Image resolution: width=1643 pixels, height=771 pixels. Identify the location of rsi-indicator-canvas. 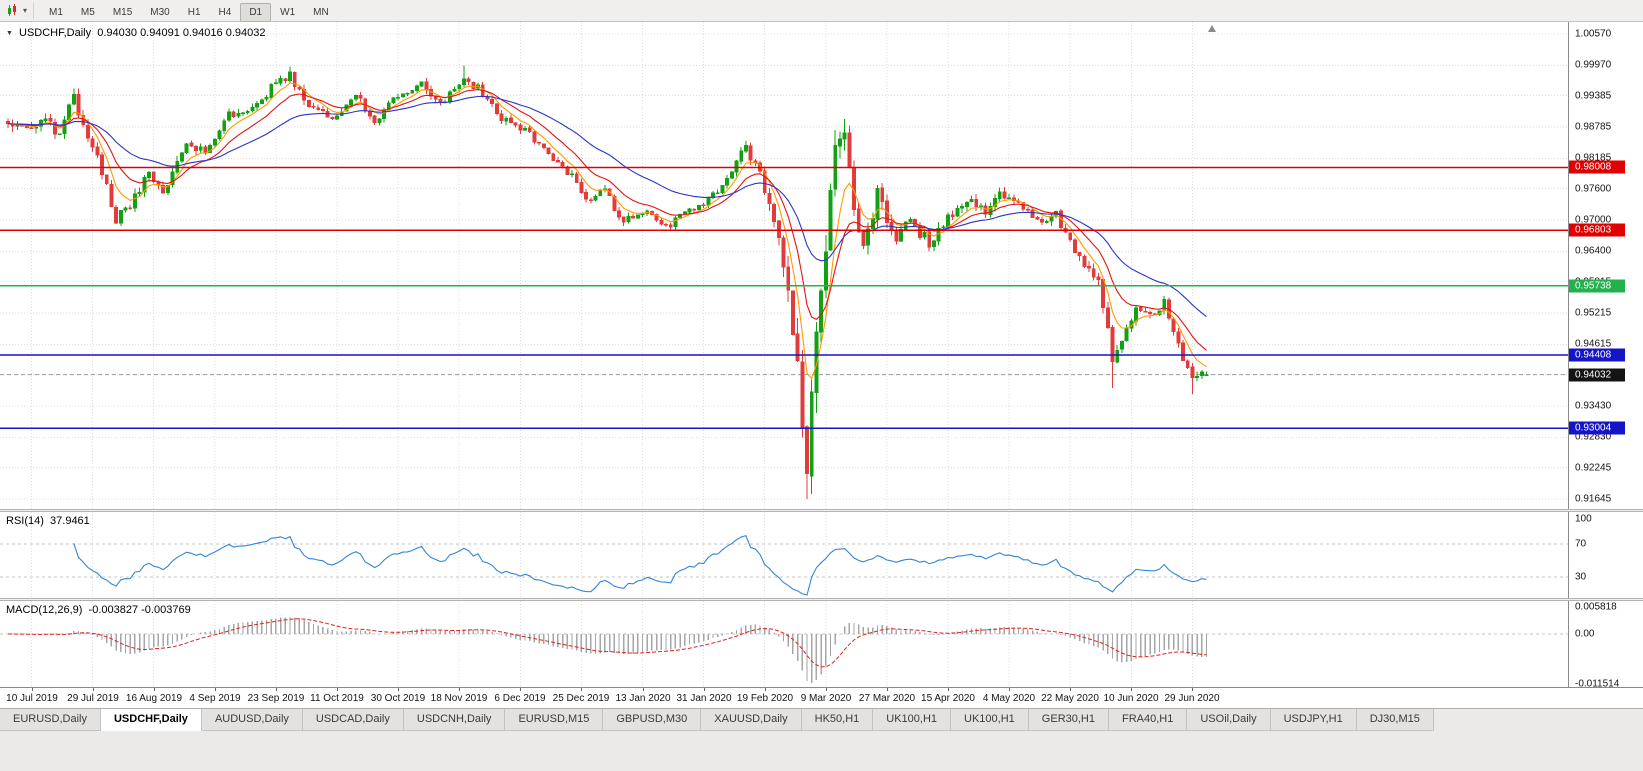
(784, 555).